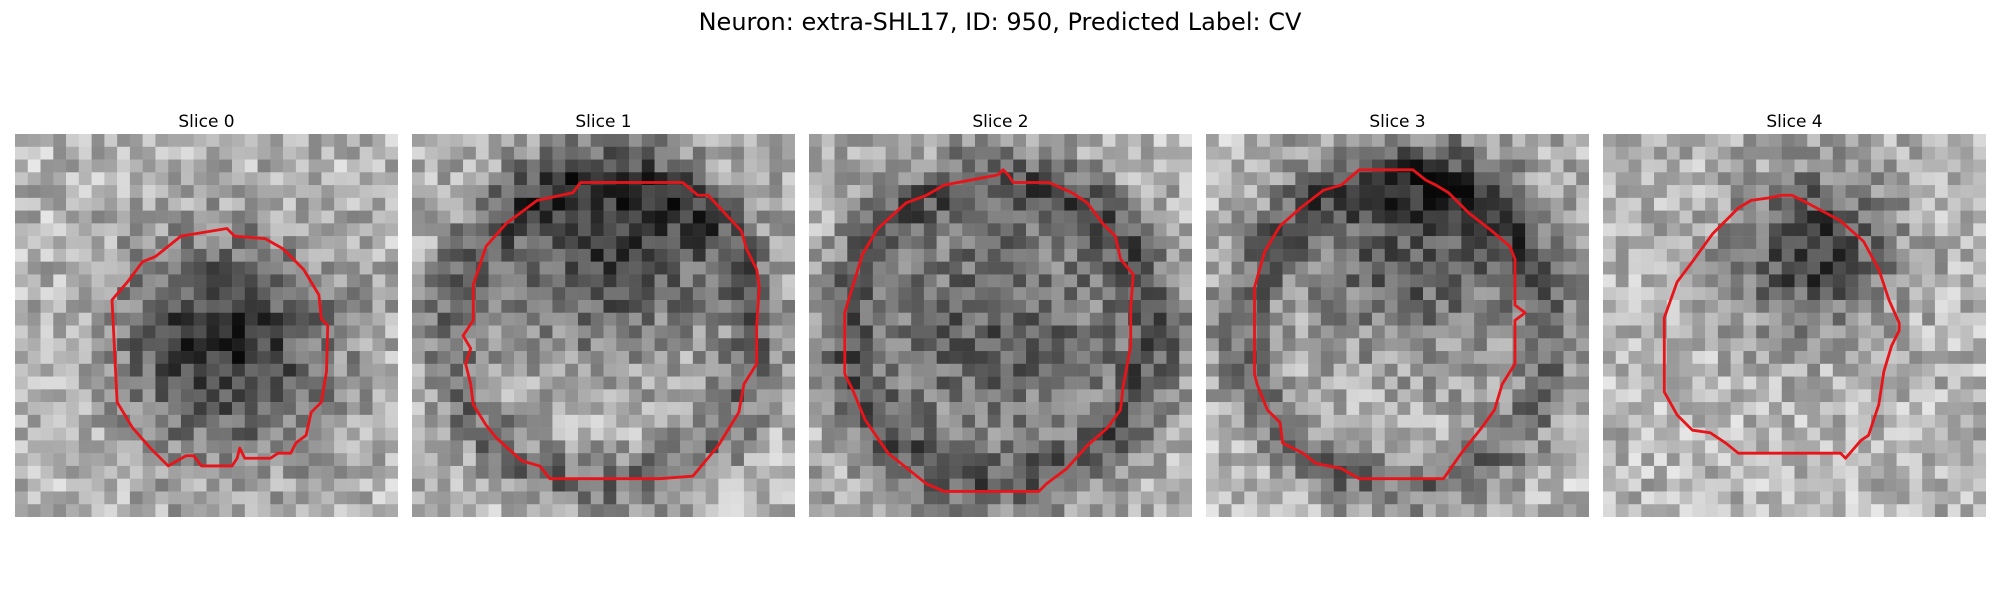 The width and height of the screenshot is (2000, 600). I want to click on slice-title: Slice 0, so click(206, 122).